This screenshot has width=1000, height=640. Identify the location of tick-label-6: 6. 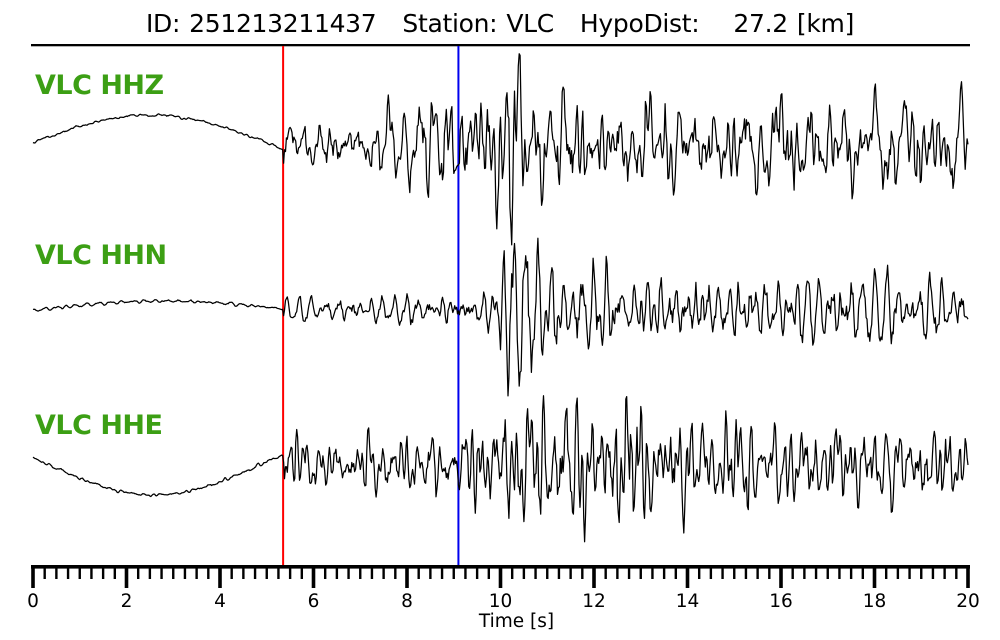
(314, 601).